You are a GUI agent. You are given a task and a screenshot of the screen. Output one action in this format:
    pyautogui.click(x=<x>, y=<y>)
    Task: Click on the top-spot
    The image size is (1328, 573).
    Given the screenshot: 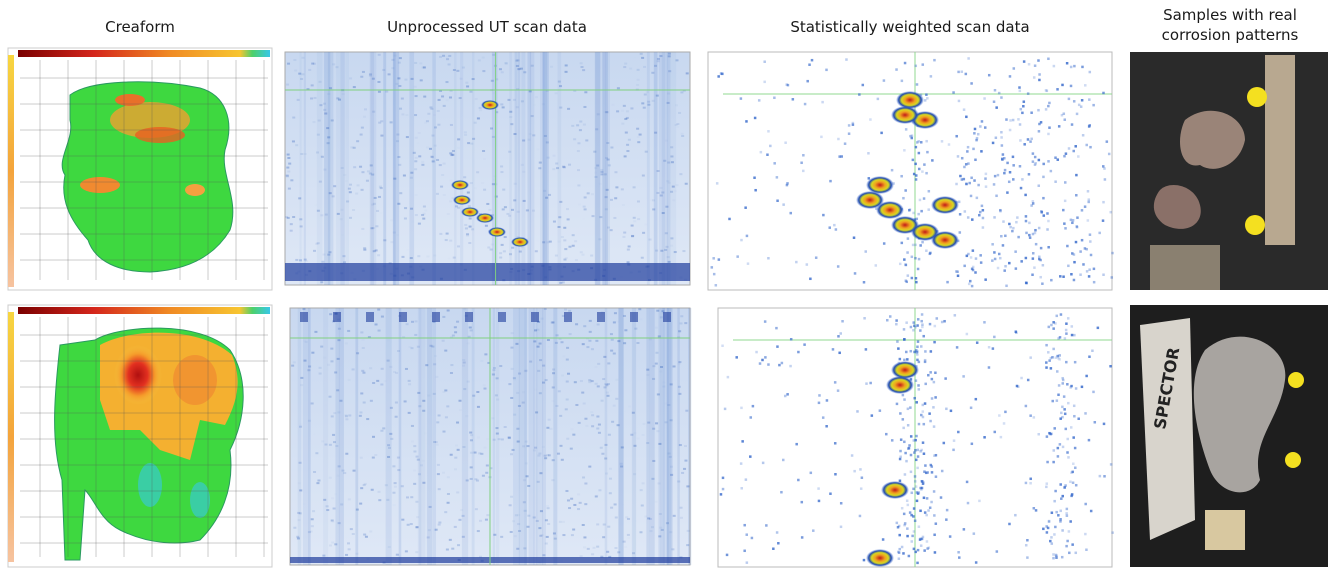 What is the action you would take?
    pyautogui.click(x=370, y=317)
    